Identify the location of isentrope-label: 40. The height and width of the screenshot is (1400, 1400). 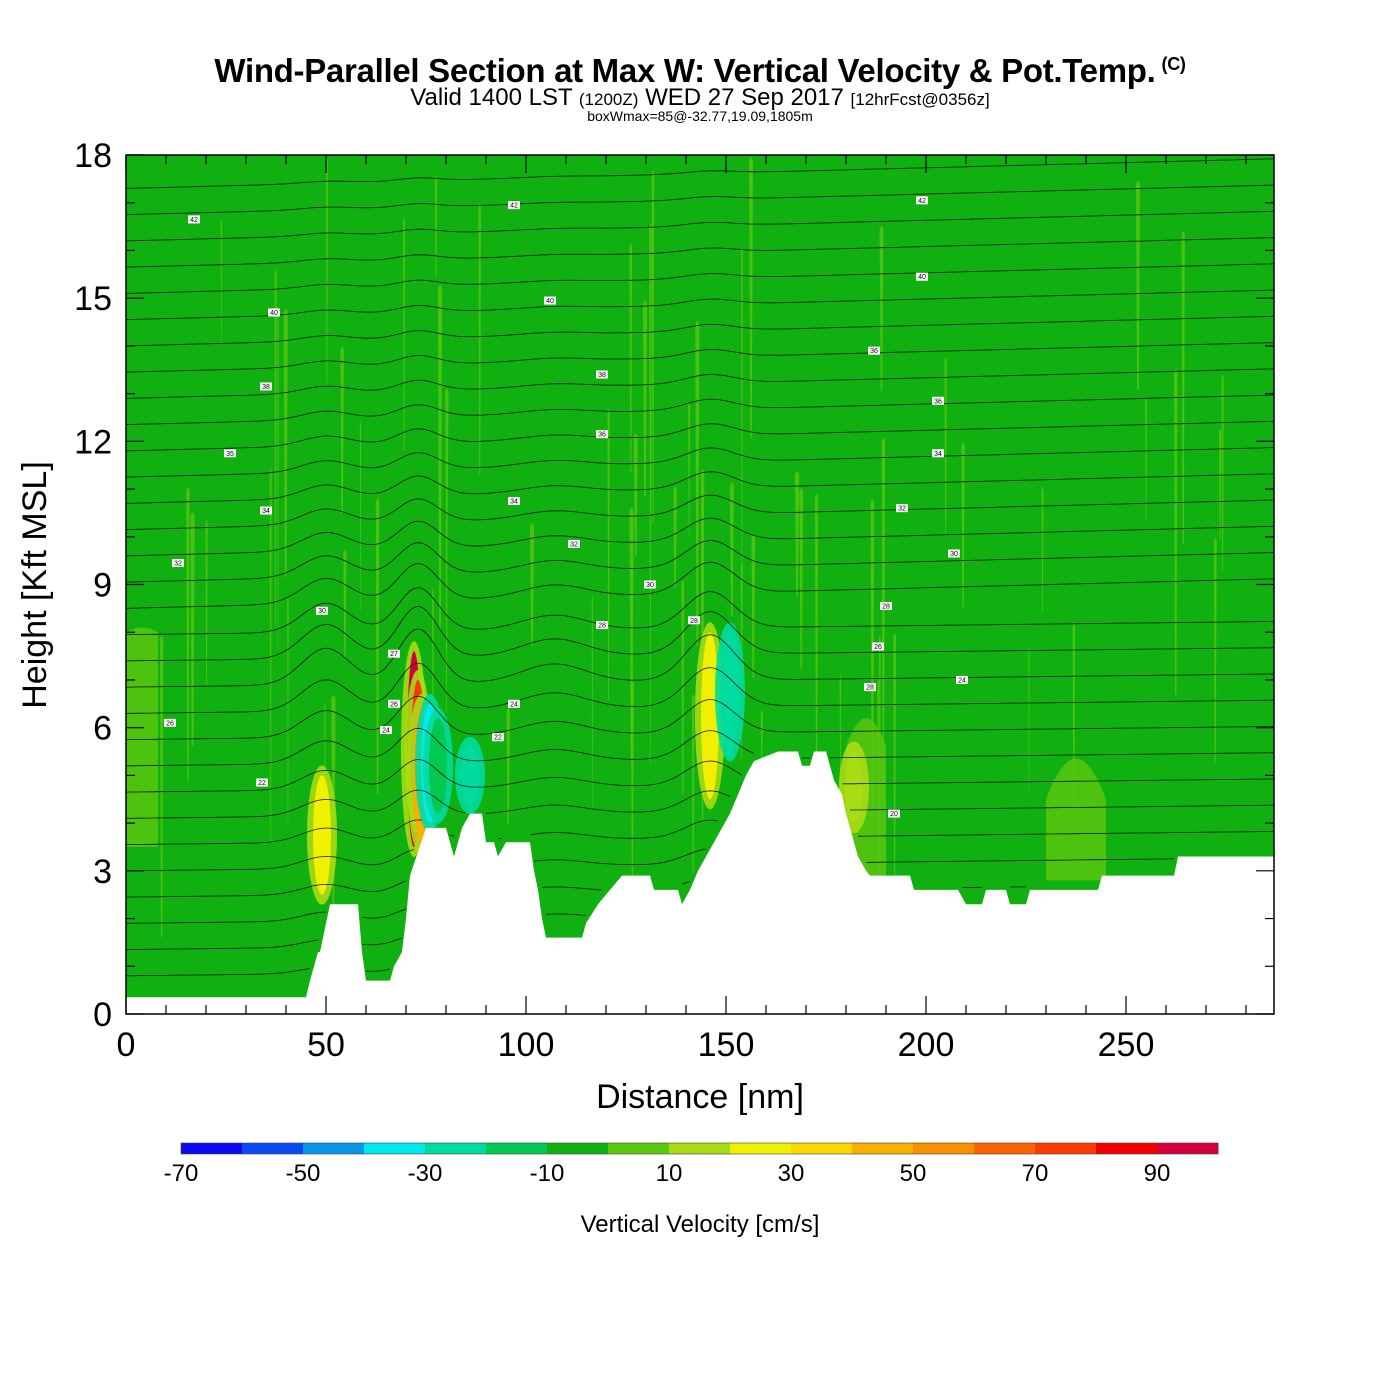
(274, 313).